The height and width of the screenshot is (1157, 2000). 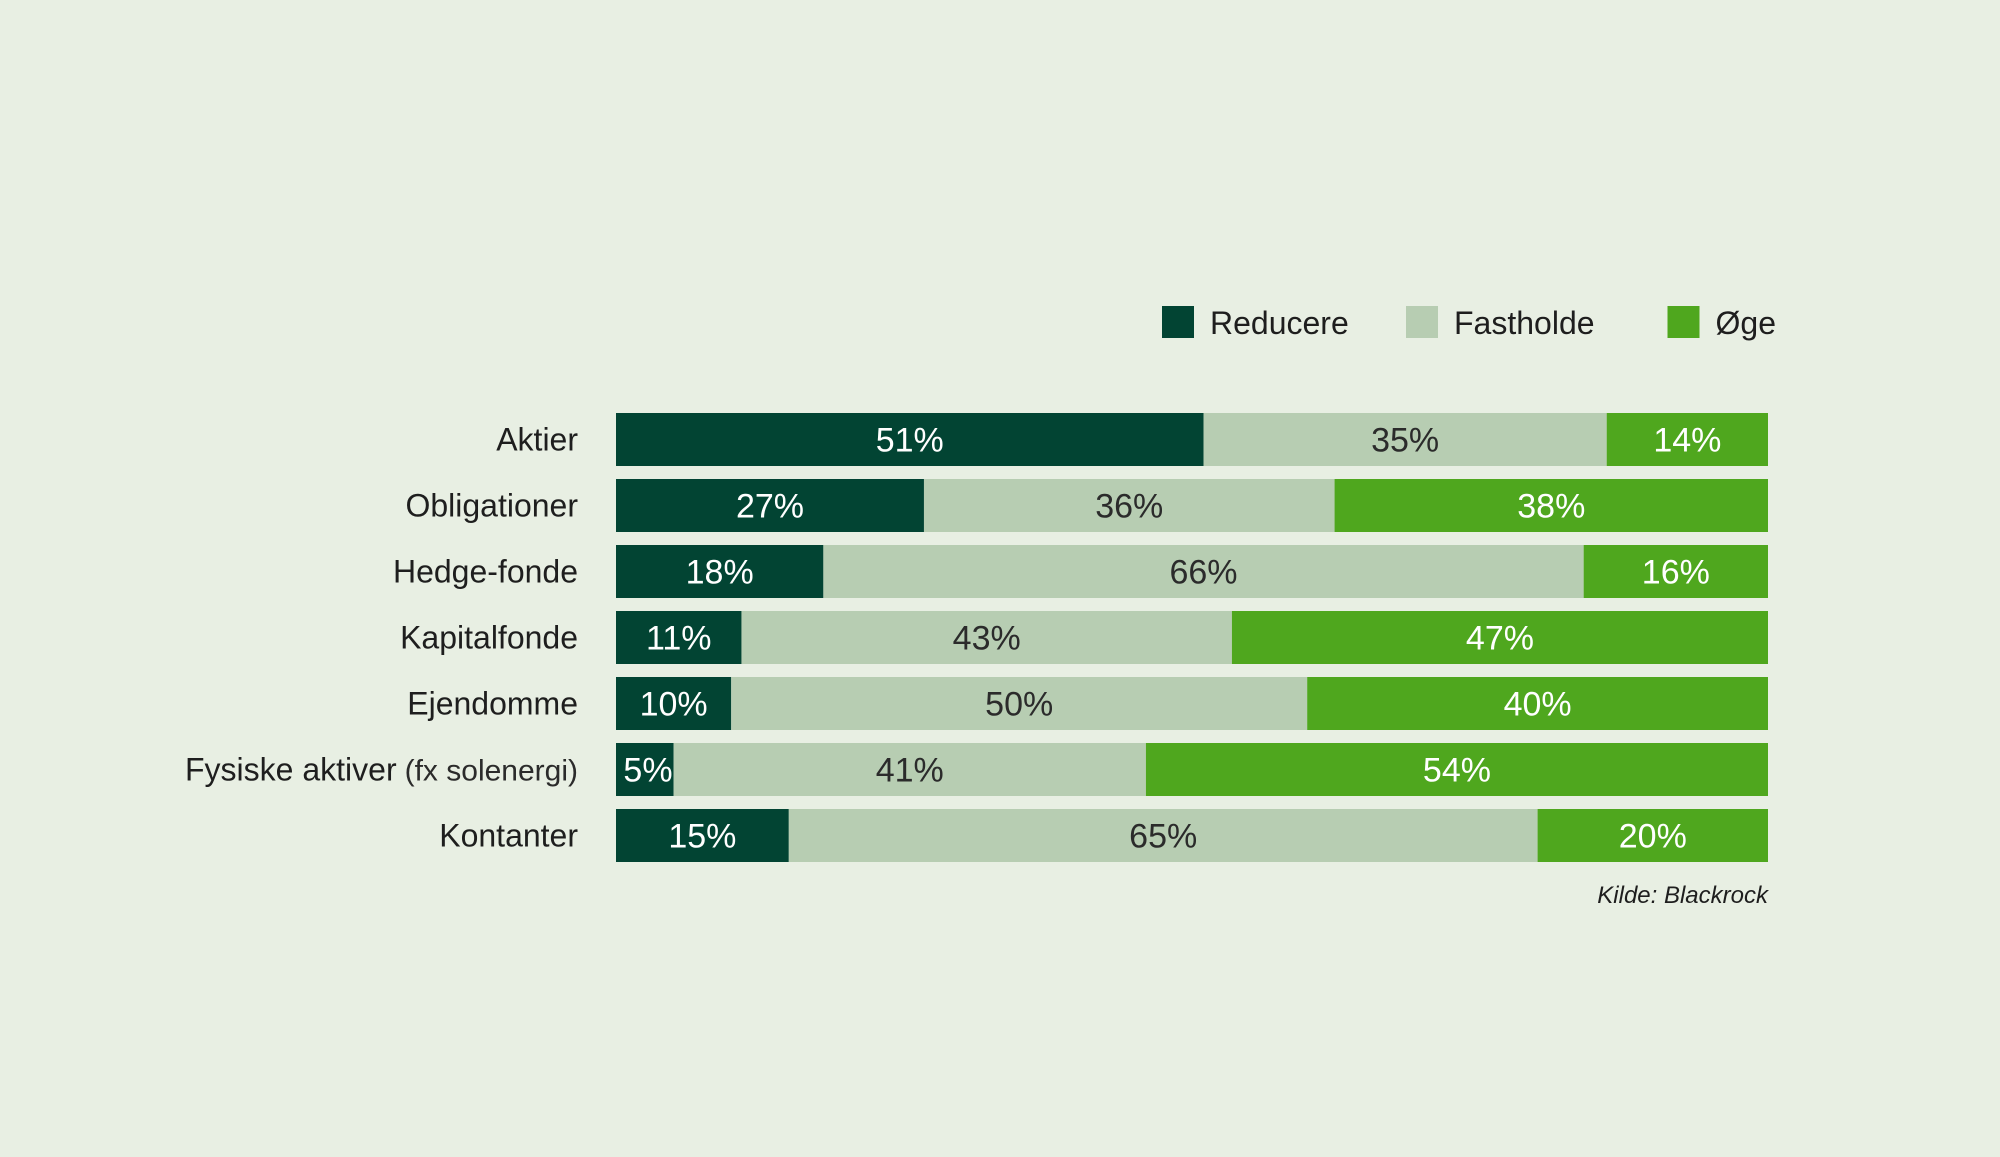 I want to click on legend-item-reducere: Reducere, so click(x=1255, y=323).